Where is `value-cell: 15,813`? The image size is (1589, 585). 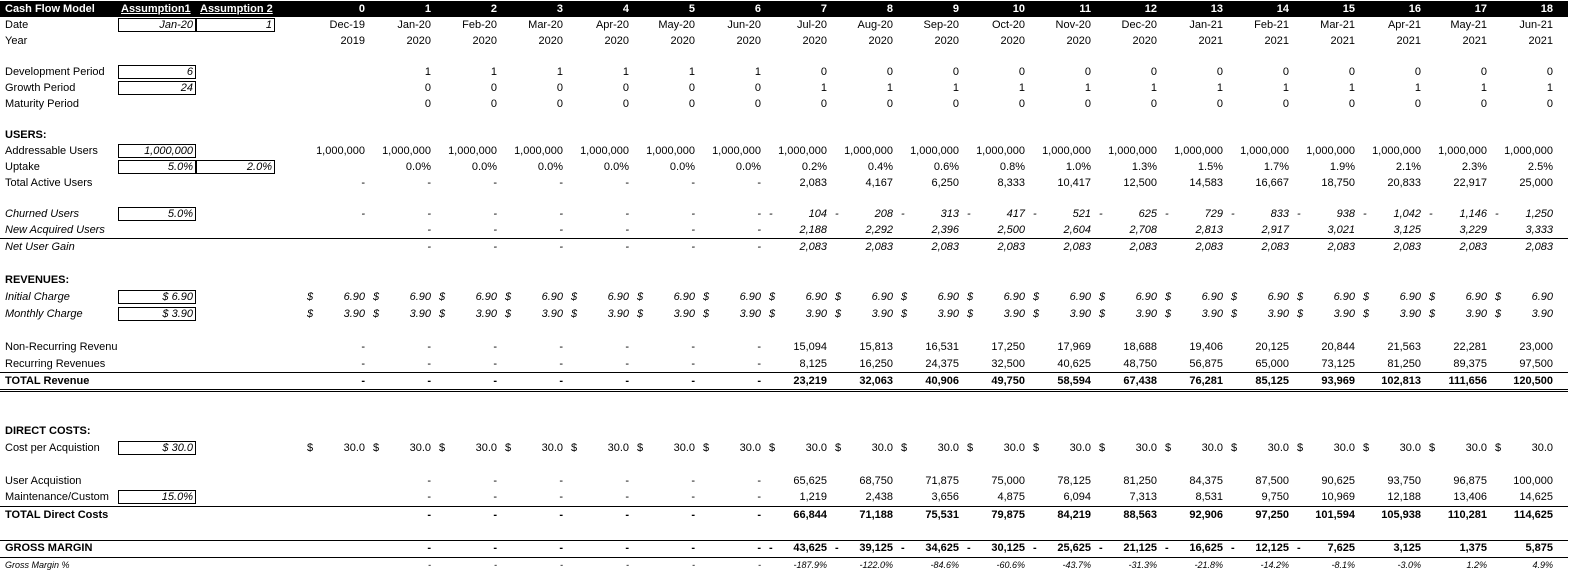 value-cell: 15,813 is located at coordinates (876, 347).